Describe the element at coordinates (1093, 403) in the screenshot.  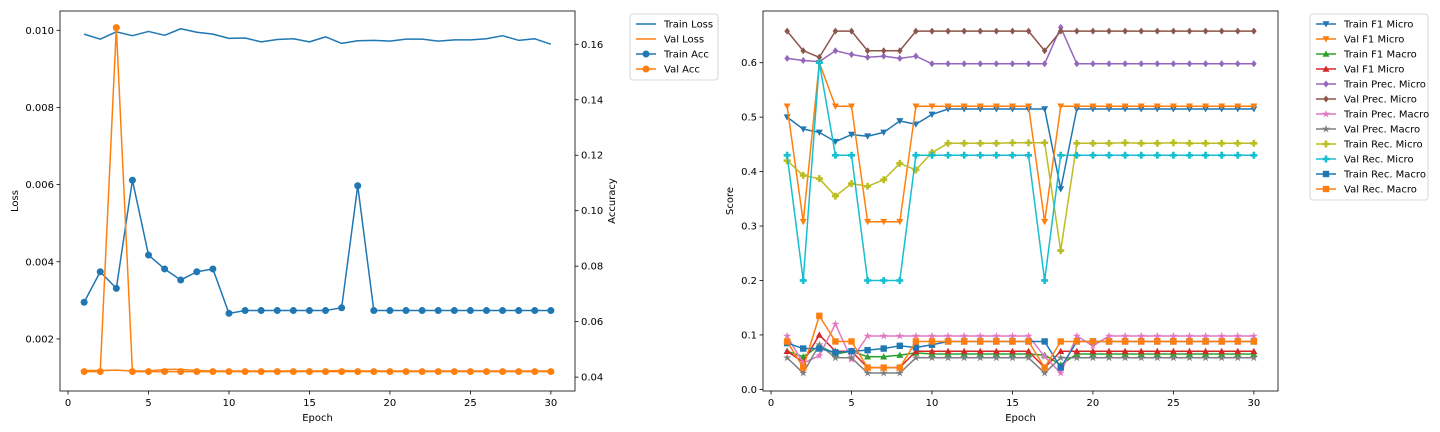
I see `x-tick-label: 20` at that location.